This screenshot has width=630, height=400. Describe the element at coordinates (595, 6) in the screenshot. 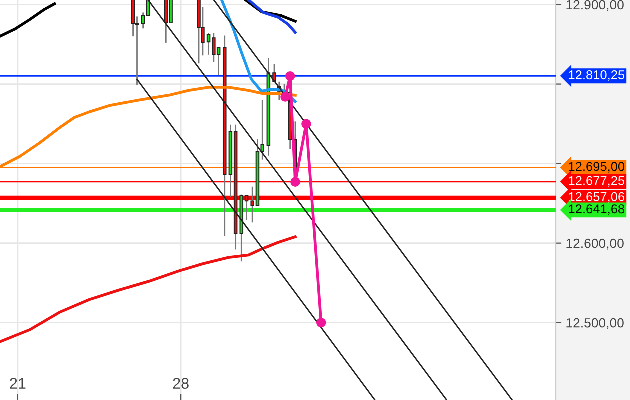

I see `y-tick-label: 12.900,00` at that location.